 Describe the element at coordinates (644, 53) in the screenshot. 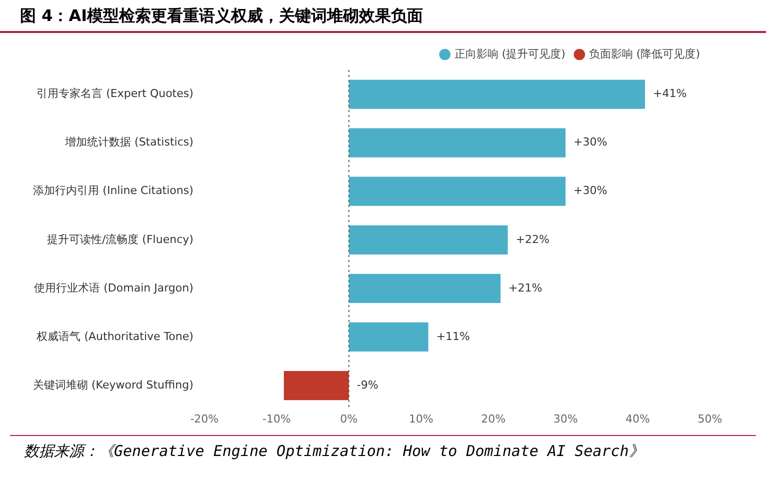

I see `legend-label: 负面影响 (降低可见度)` at that location.